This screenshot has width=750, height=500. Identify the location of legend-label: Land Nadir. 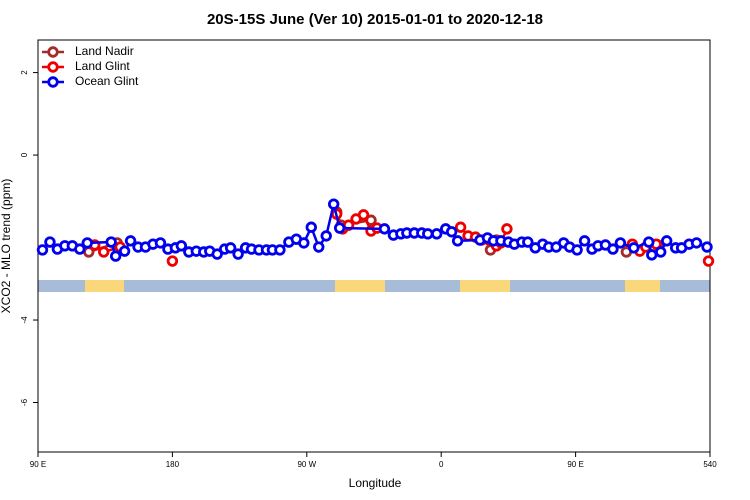
(104, 51).